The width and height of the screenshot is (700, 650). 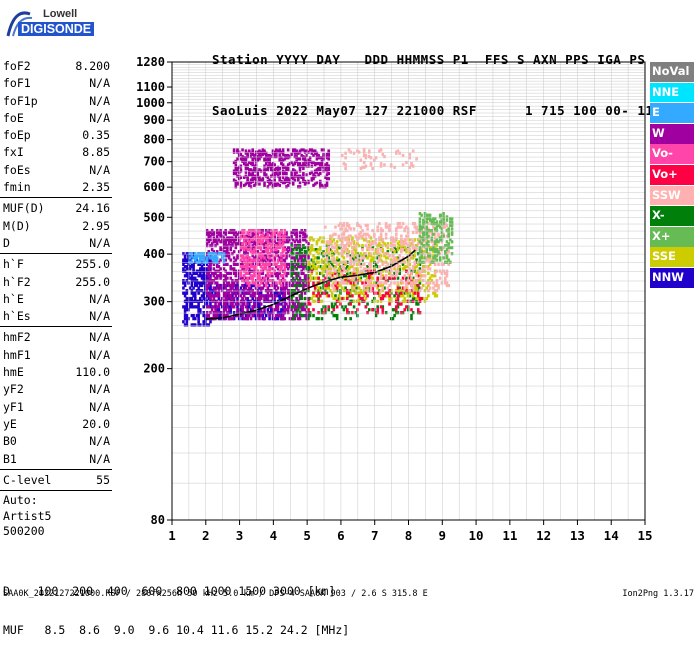 I want to click on param-name: yE, so click(x=10, y=423).